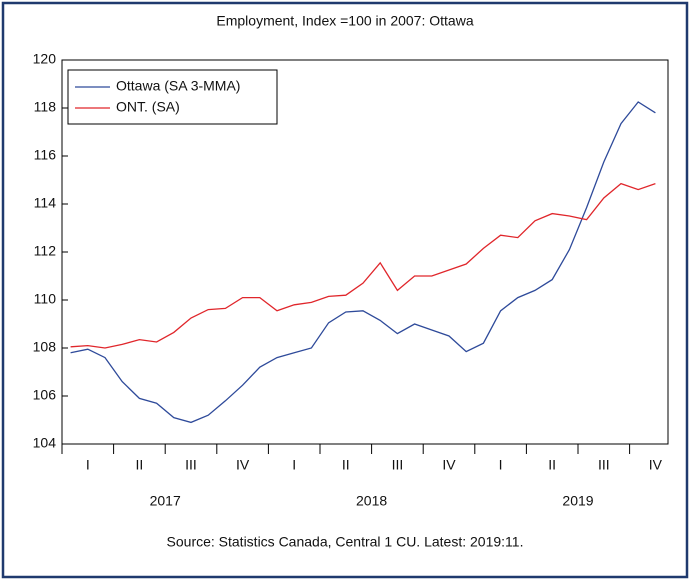 The width and height of the screenshot is (691, 586). Describe the element at coordinates (45, 443) in the screenshot. I see `y-tick-label: 104` at that location.